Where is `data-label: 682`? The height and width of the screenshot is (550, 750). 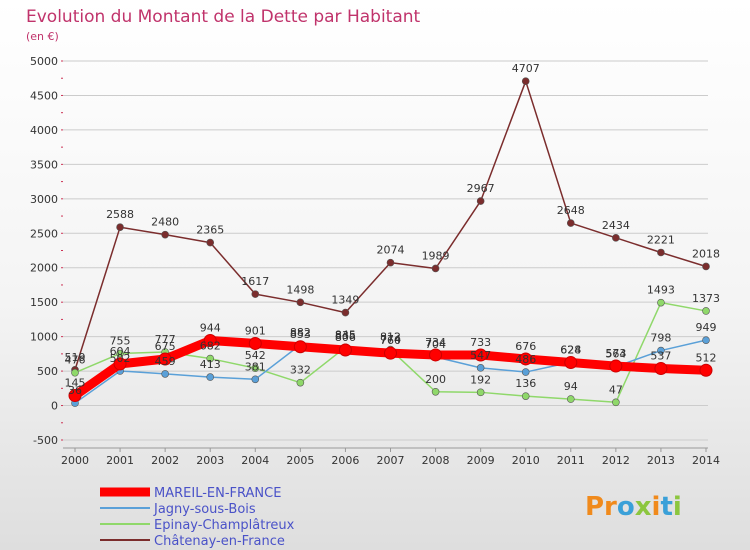 data-label: 682 is located at coordinates (210, 346).